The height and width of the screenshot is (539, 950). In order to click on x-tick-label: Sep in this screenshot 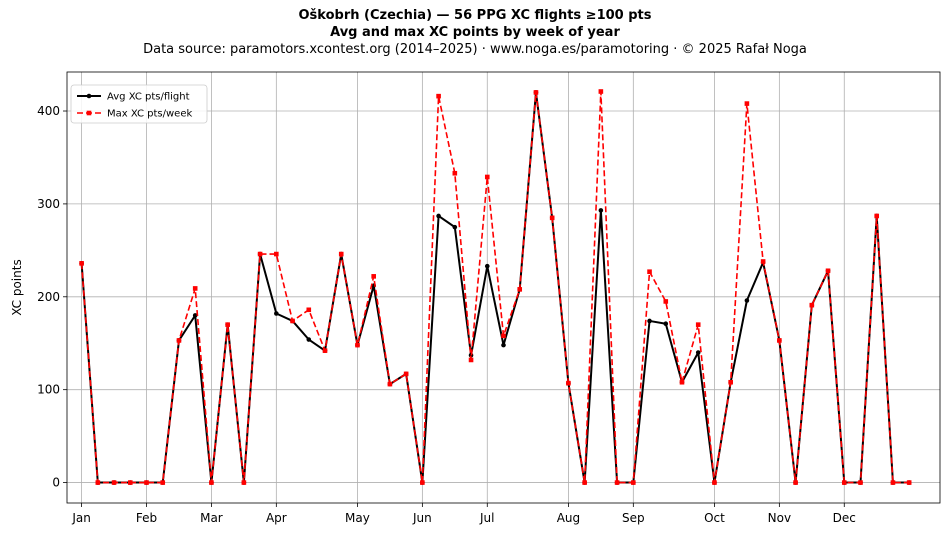, I will do `click(633, 518)`.